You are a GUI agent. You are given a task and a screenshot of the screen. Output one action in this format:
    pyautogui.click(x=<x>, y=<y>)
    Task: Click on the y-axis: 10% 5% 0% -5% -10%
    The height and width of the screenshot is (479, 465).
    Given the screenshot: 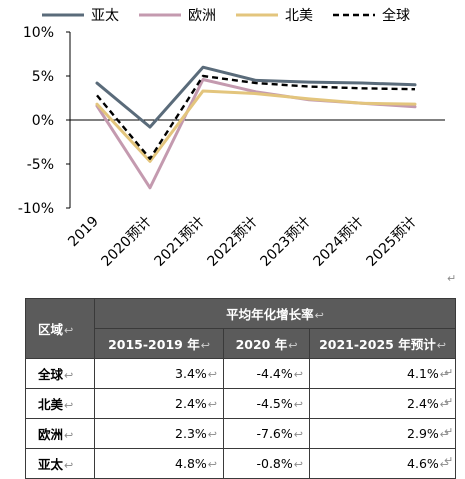 What is the action you would take?
    pyautogui.click(x=44, y=121)
    